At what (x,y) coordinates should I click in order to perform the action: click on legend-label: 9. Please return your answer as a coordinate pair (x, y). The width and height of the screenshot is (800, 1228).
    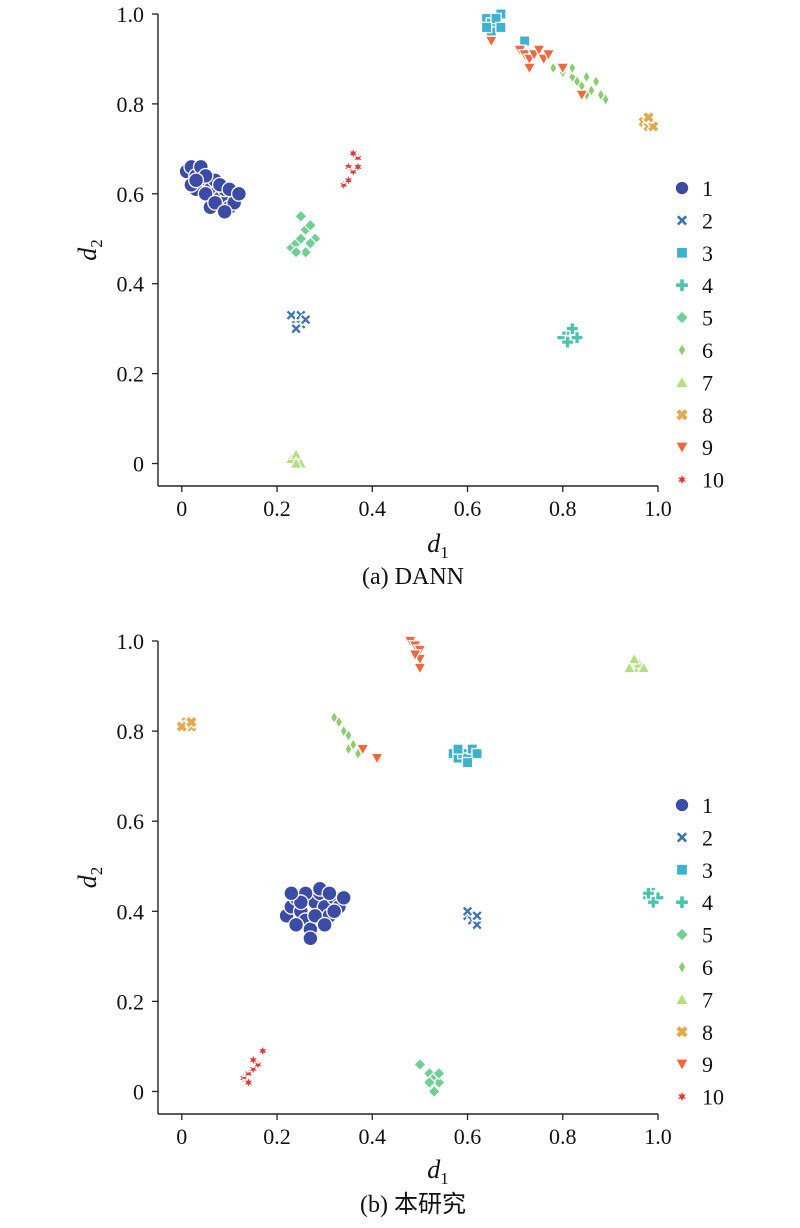
    Looking at the image, I should click on (707, 1064).